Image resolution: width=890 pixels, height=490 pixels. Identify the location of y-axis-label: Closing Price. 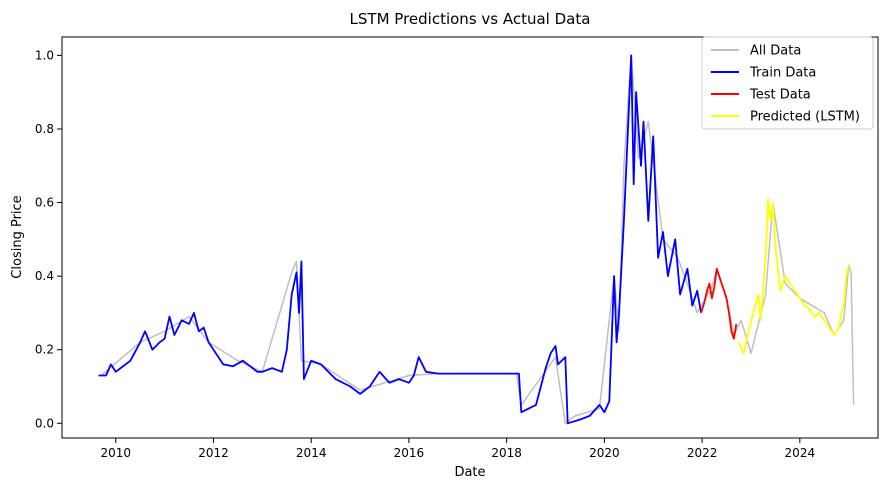
(17, 236).